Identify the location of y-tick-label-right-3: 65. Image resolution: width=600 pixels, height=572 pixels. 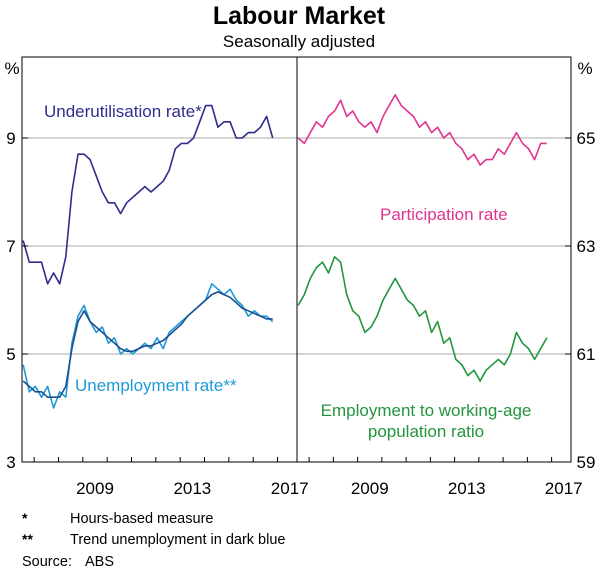
(586, 138).